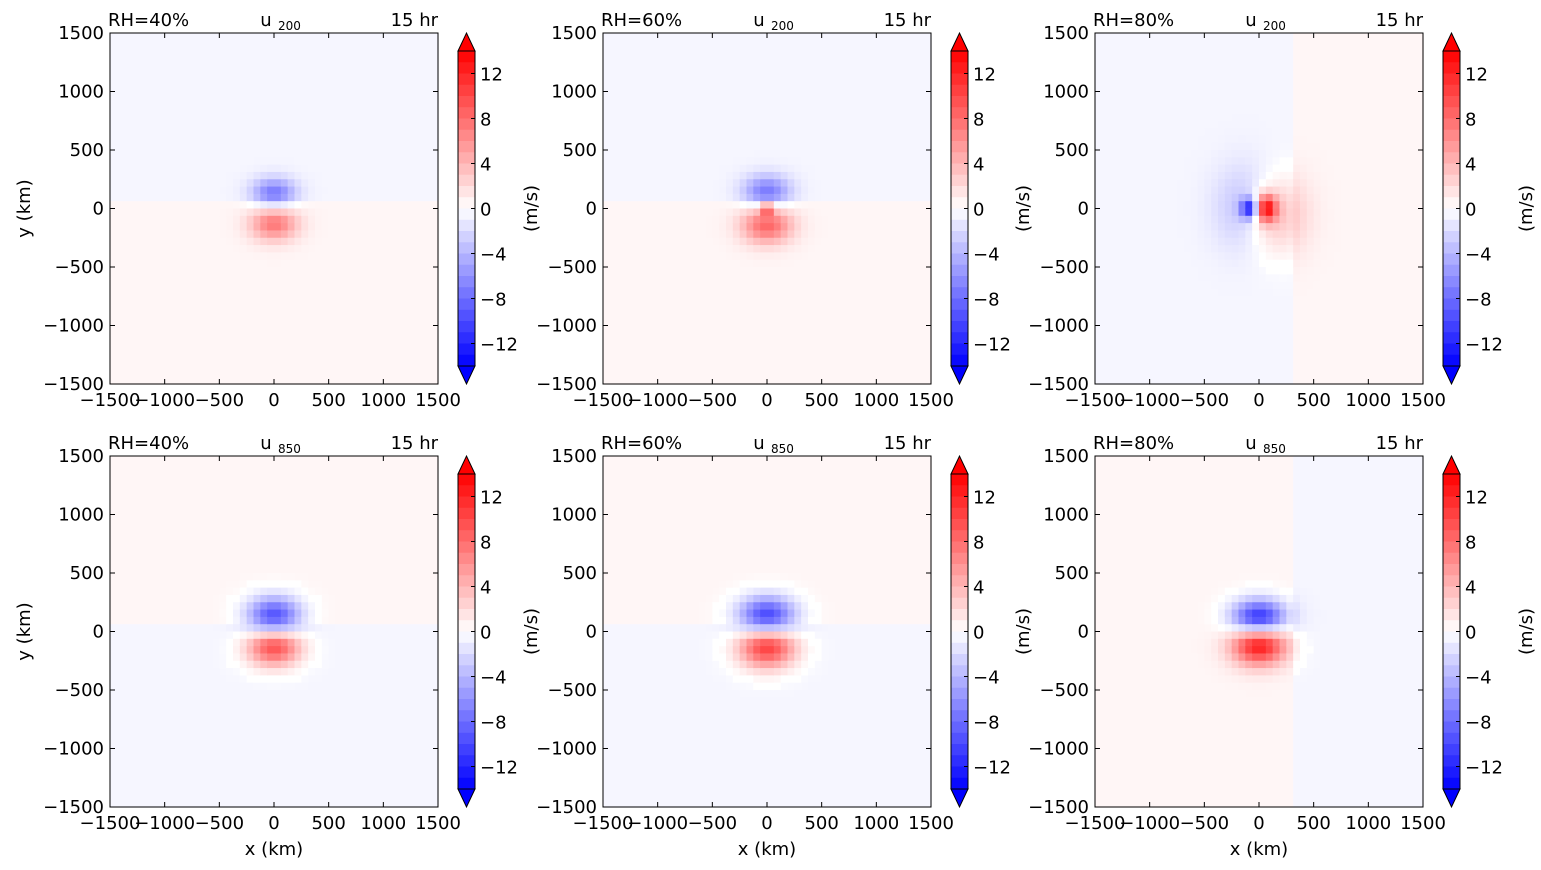 Image resolution: width=1541 pixels, height=870 pixels. I want to click on colorbar-tick-label: 8, so click(978, 120).